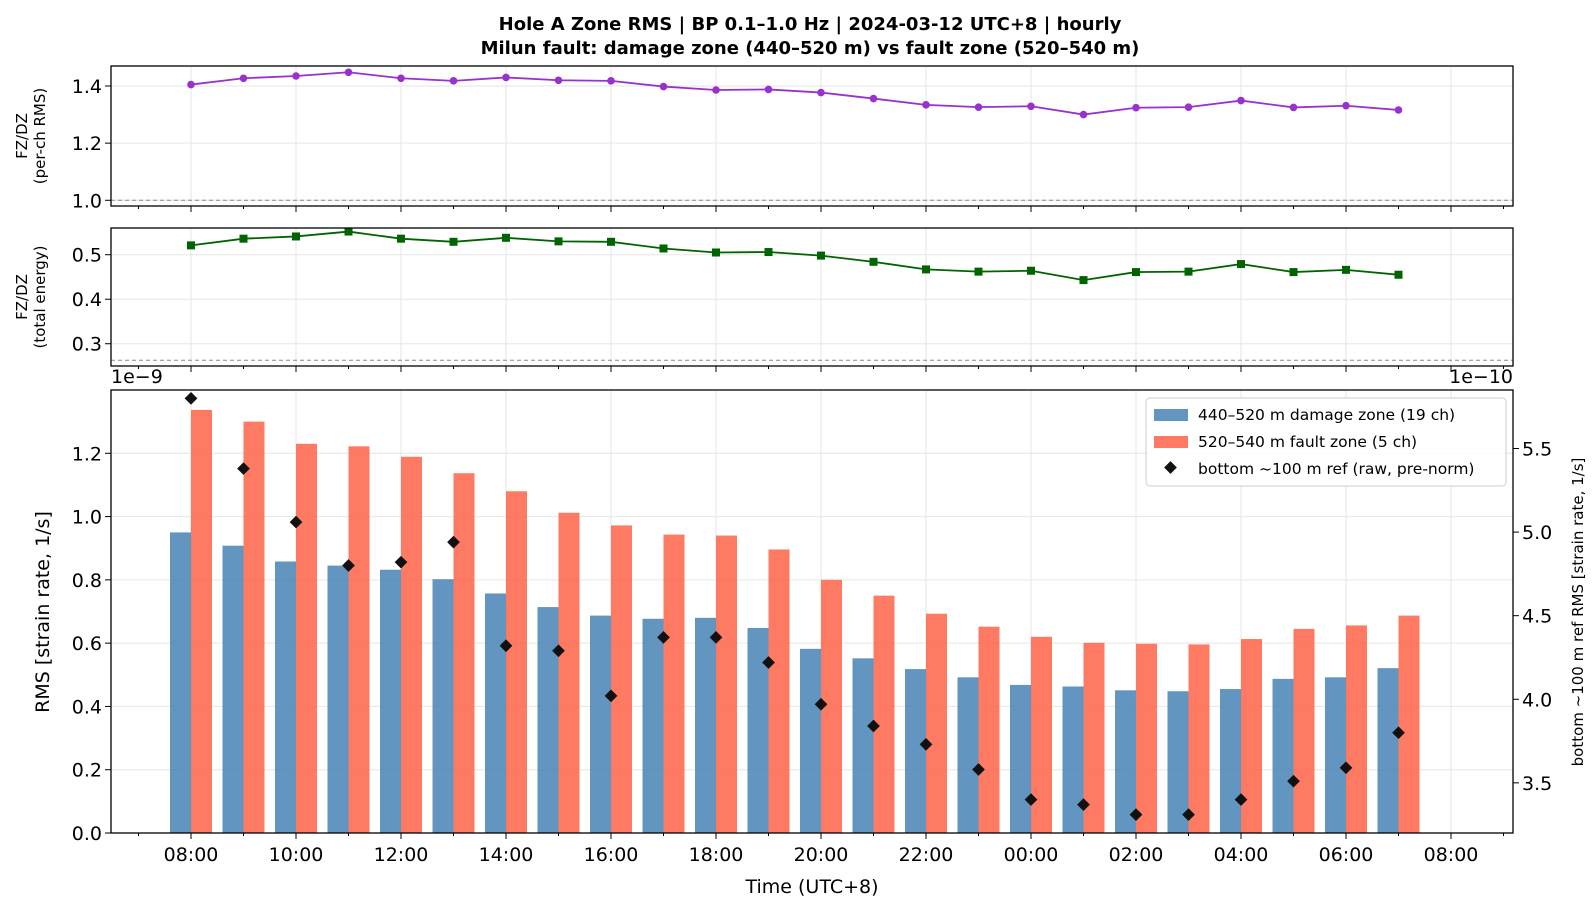 The image size is (1593, 907). What do you see at coordinates (821, 369) in the screenshot?
I see `panel2-x-ticks` at bounding box center [821, 369].